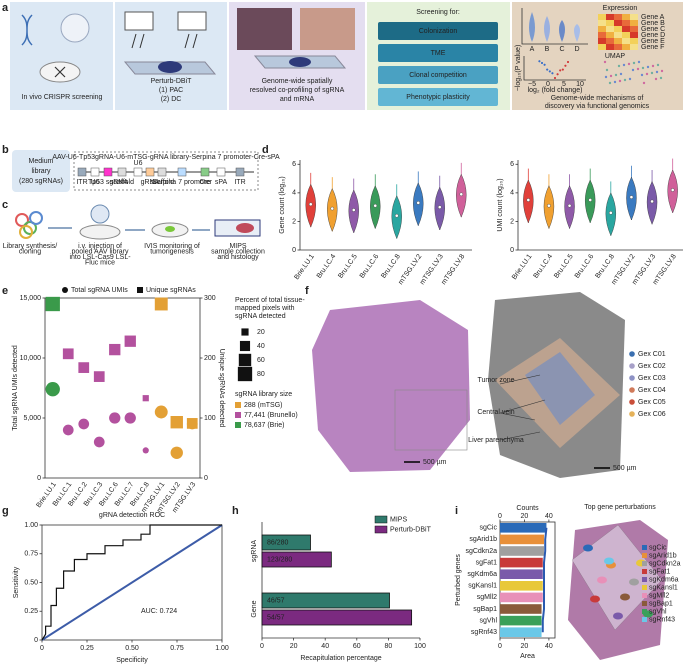  I want to click on vector-label: ITR, so click(239, 182).